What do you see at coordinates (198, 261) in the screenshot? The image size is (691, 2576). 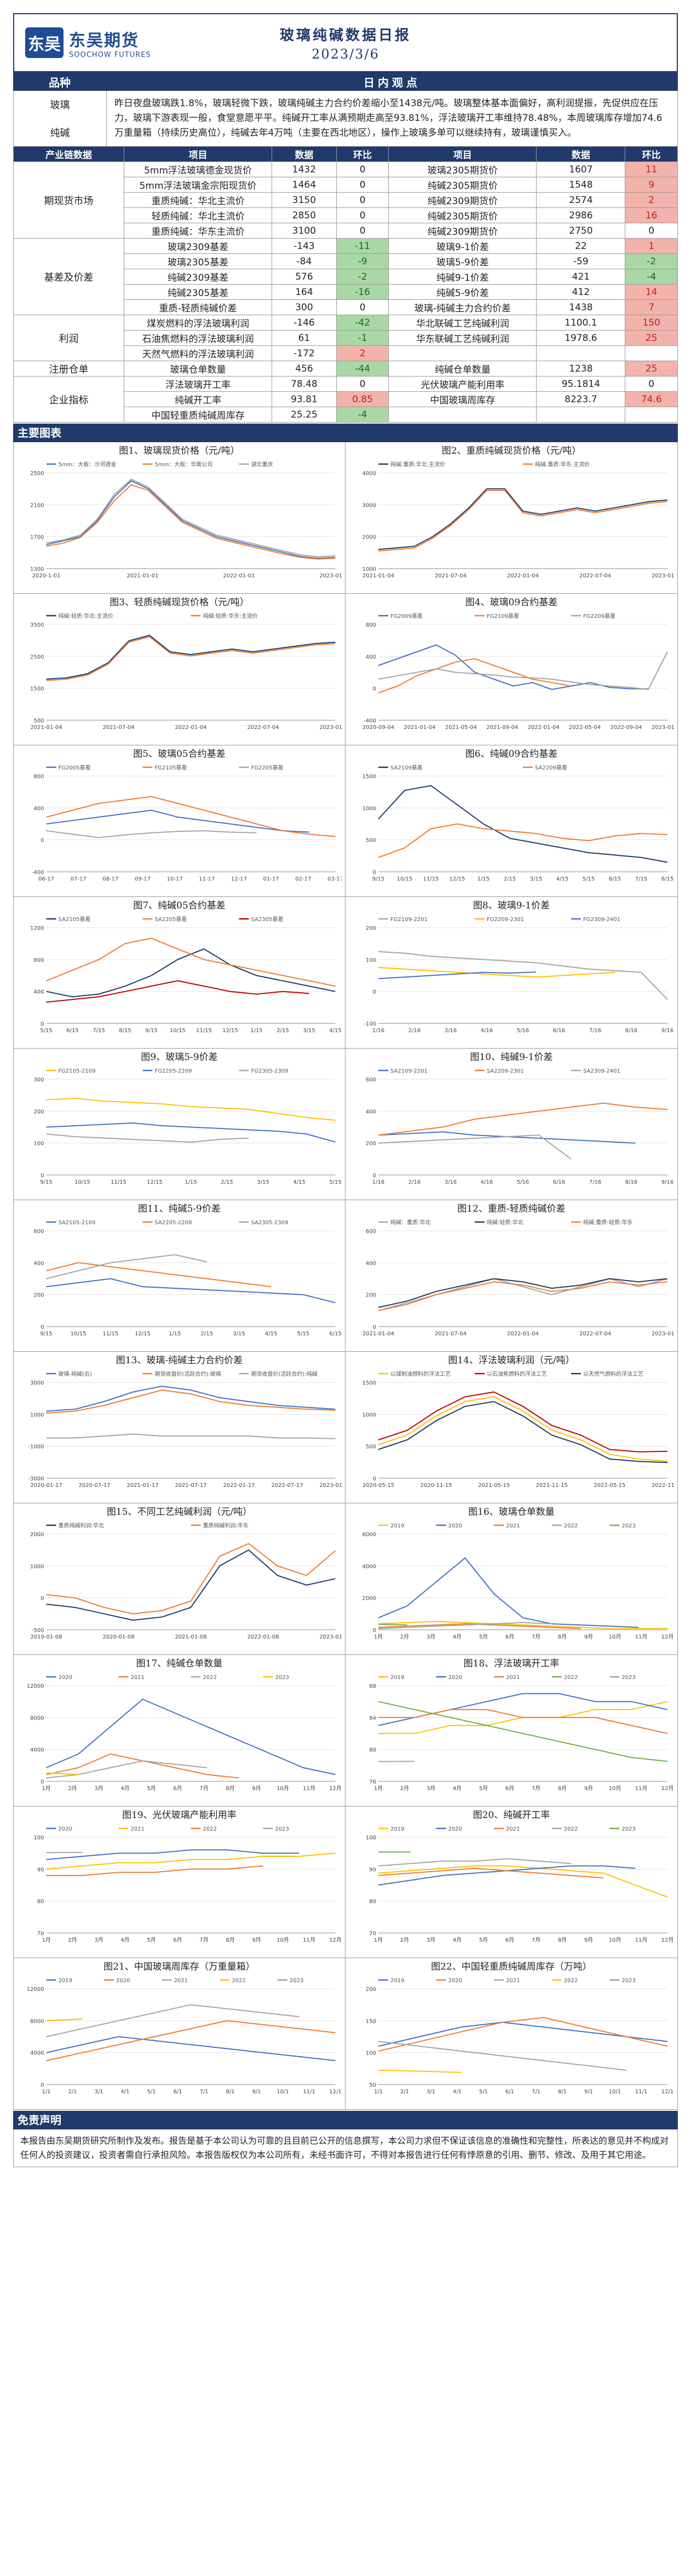 I see `cell-a: 玻璃2305基差` at bounding box center [198, 261].